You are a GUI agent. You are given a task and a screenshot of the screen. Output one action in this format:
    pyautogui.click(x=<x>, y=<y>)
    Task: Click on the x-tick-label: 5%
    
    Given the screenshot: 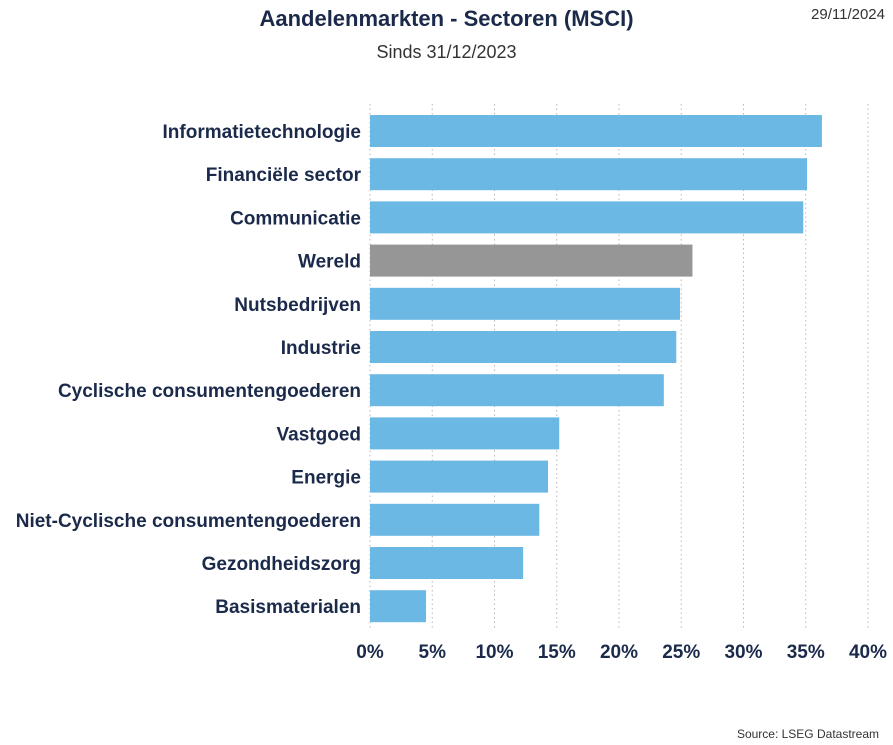 What is the action you would take?
    pyautogui.click(x=433, y=652)
    